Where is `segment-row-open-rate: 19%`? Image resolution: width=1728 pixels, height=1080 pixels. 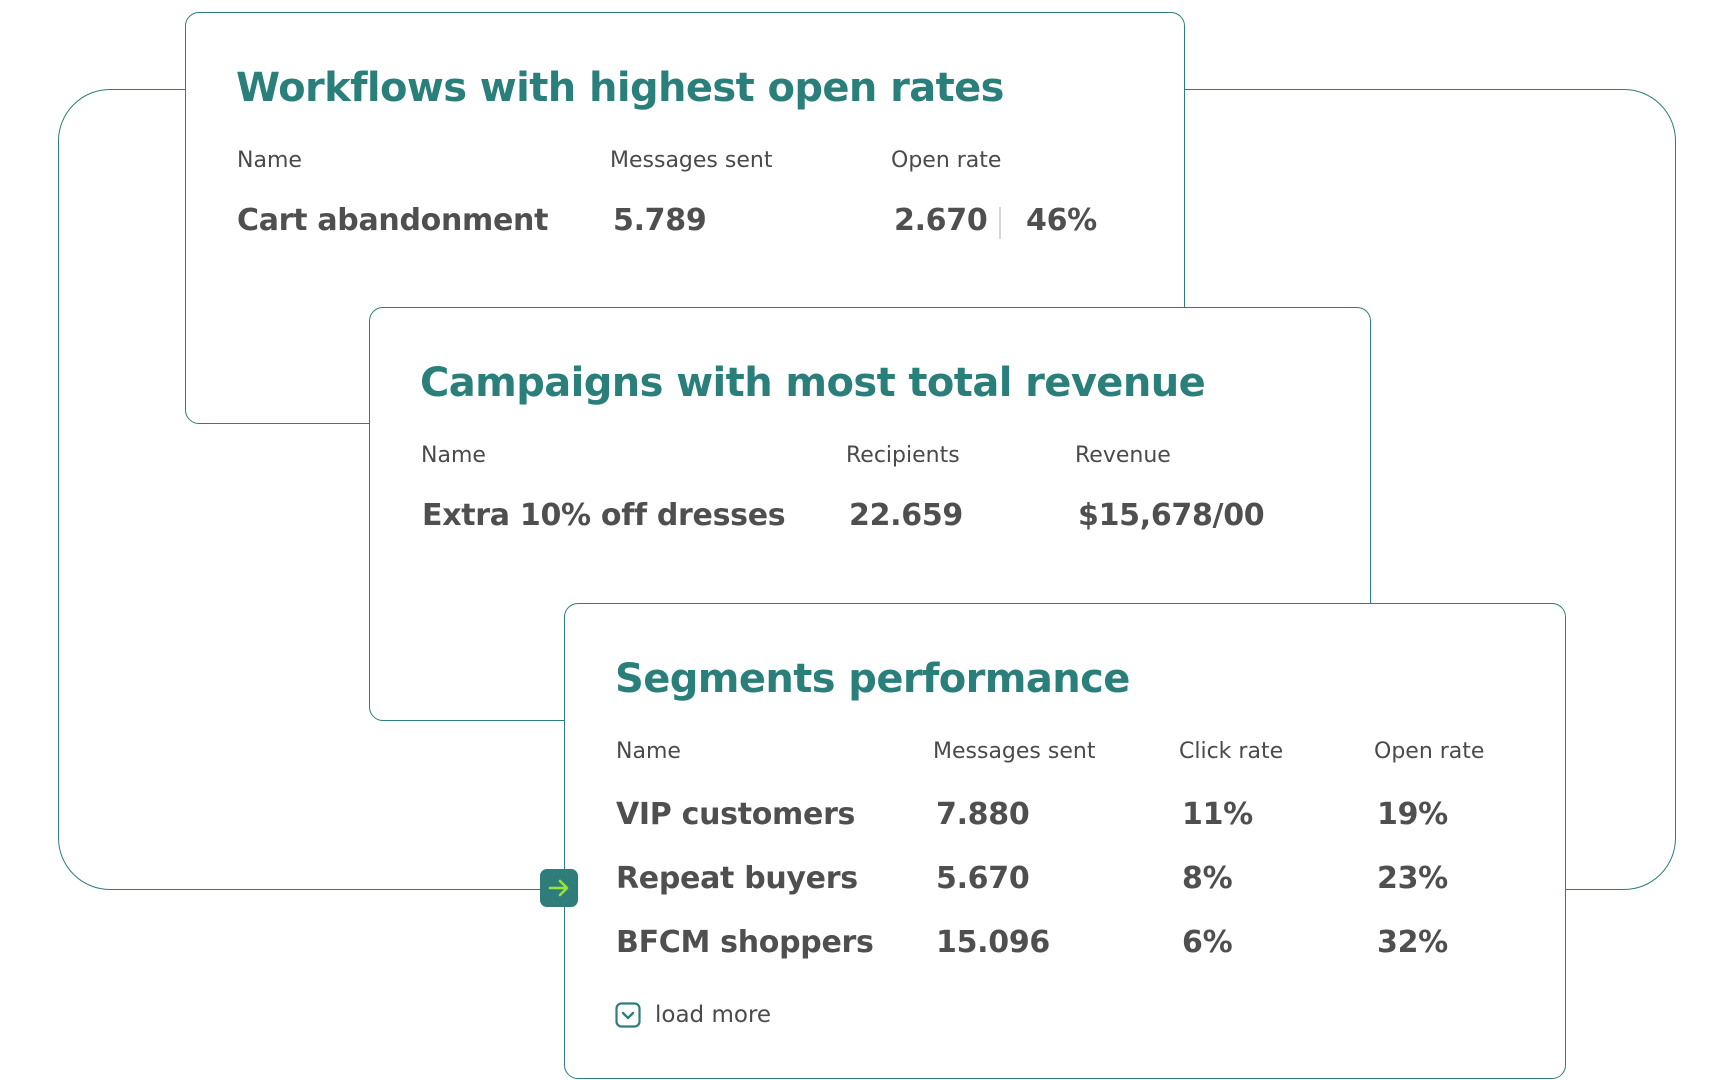 segment-row-open-rate: 19% is located at coordinates (1412, 814).